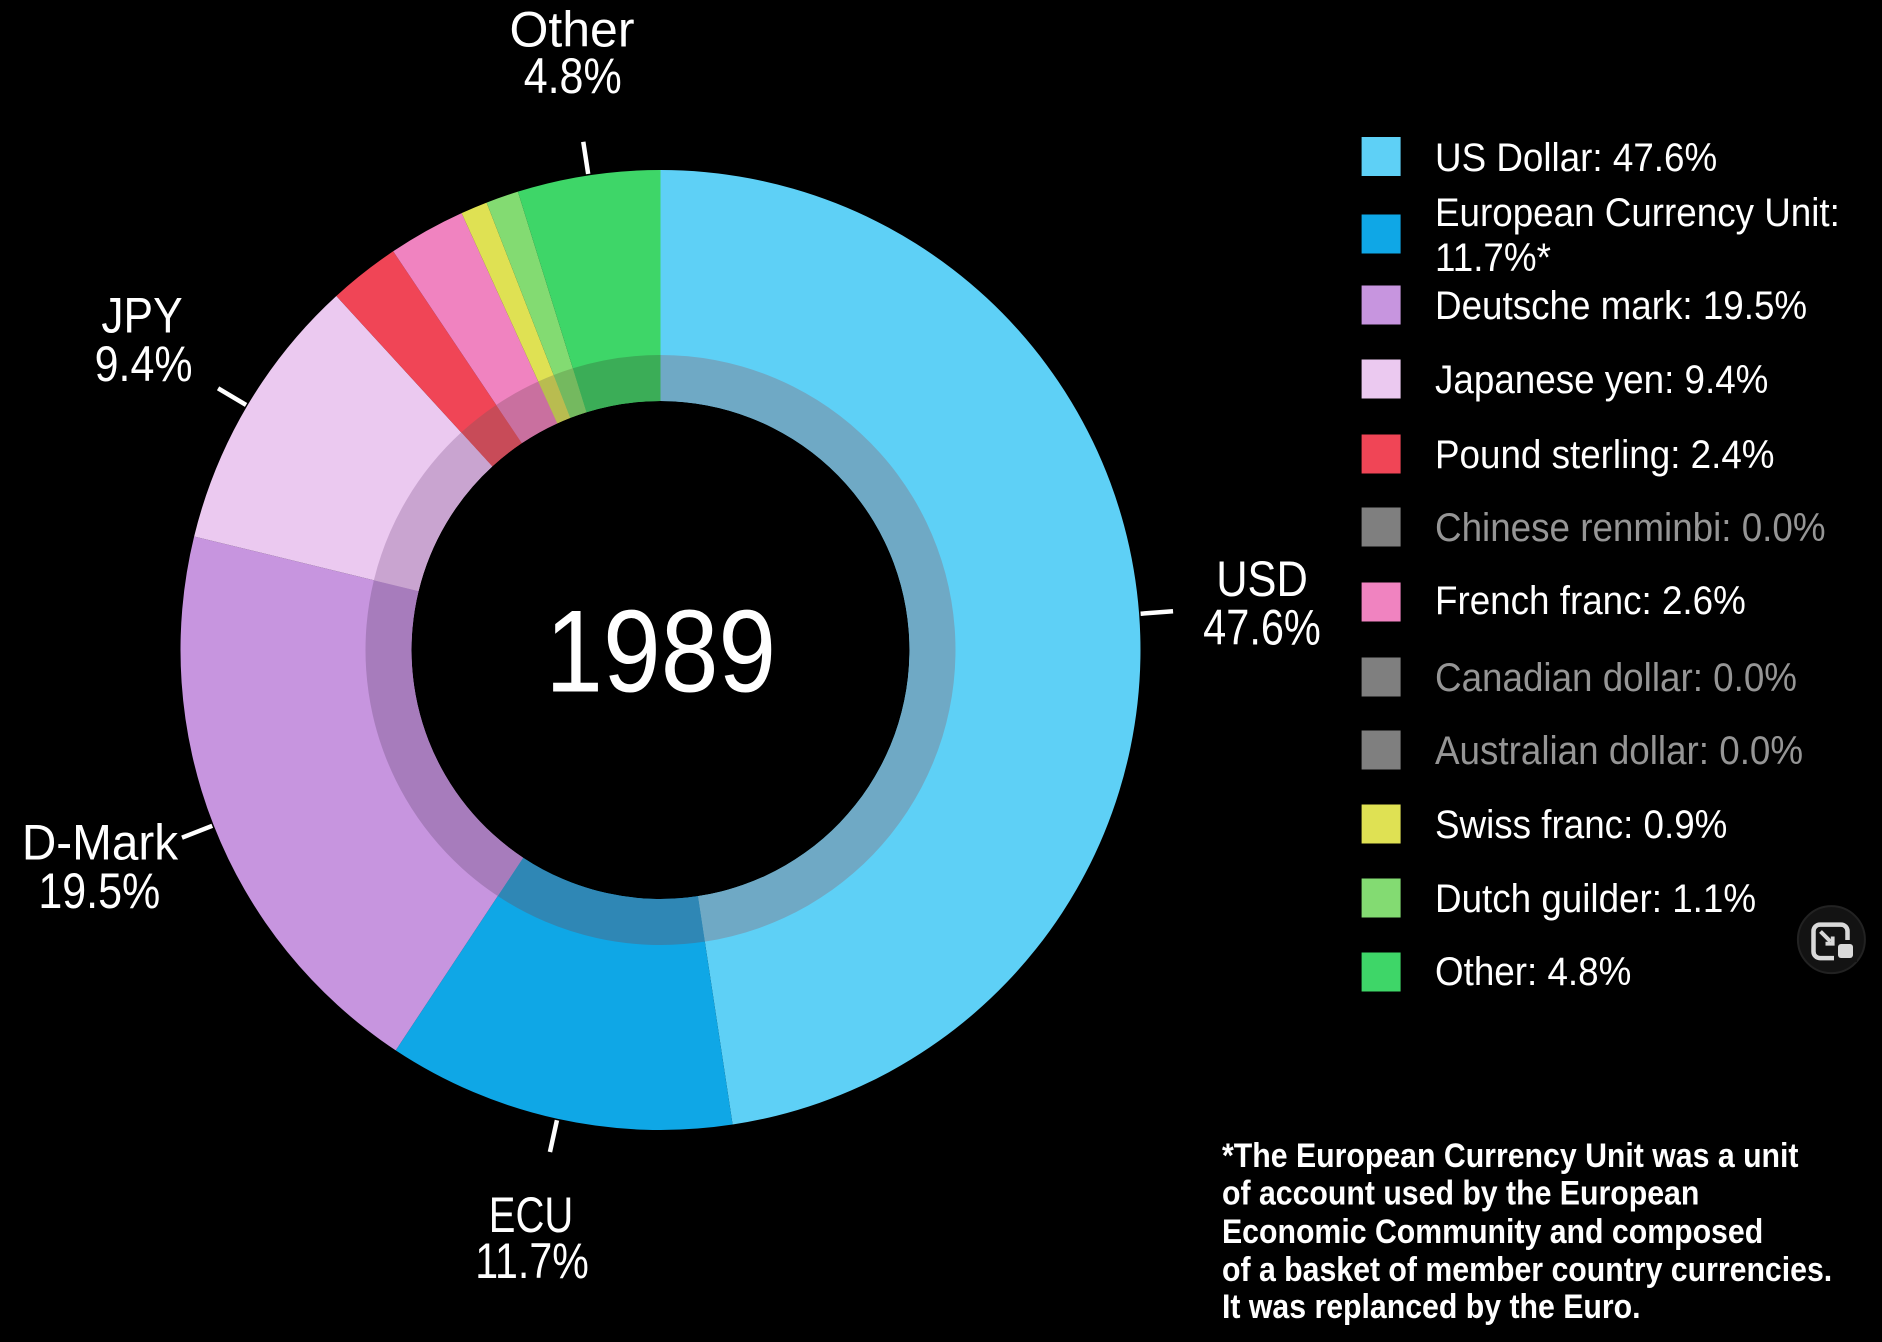 The height and width of the screenshot is (1342, 1882). I want to click on svg-text: 11.7%, so click(532, 1261).